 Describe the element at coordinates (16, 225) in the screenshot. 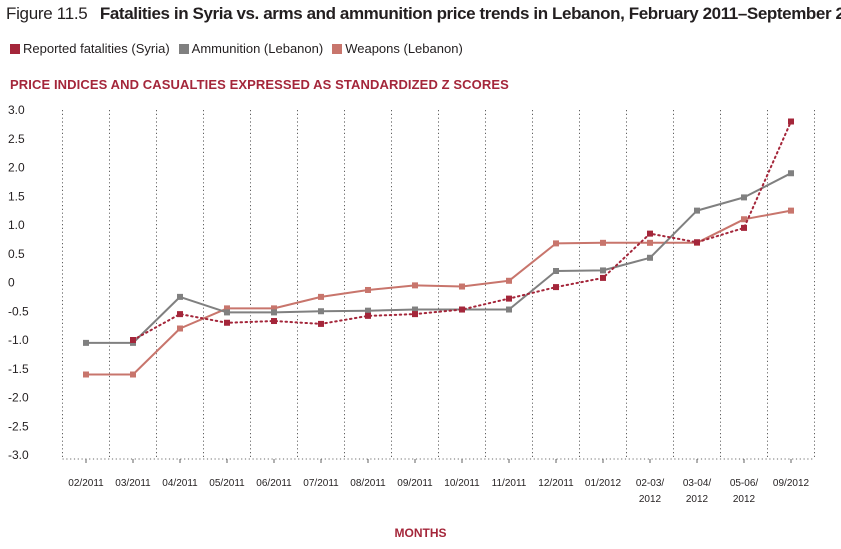

I see `y-tick-label: 1.0` at that location.